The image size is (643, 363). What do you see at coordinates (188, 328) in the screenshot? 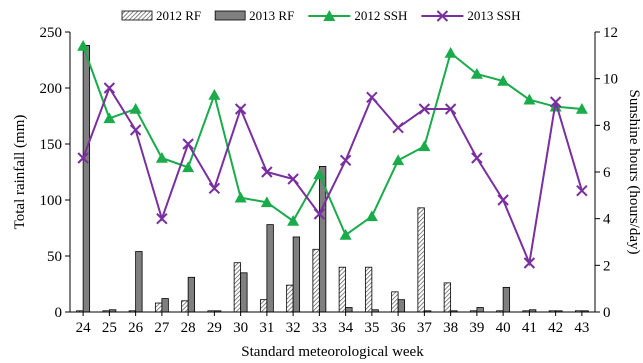
I see `x-tick-label: 28` at bounding box center [188, 328].